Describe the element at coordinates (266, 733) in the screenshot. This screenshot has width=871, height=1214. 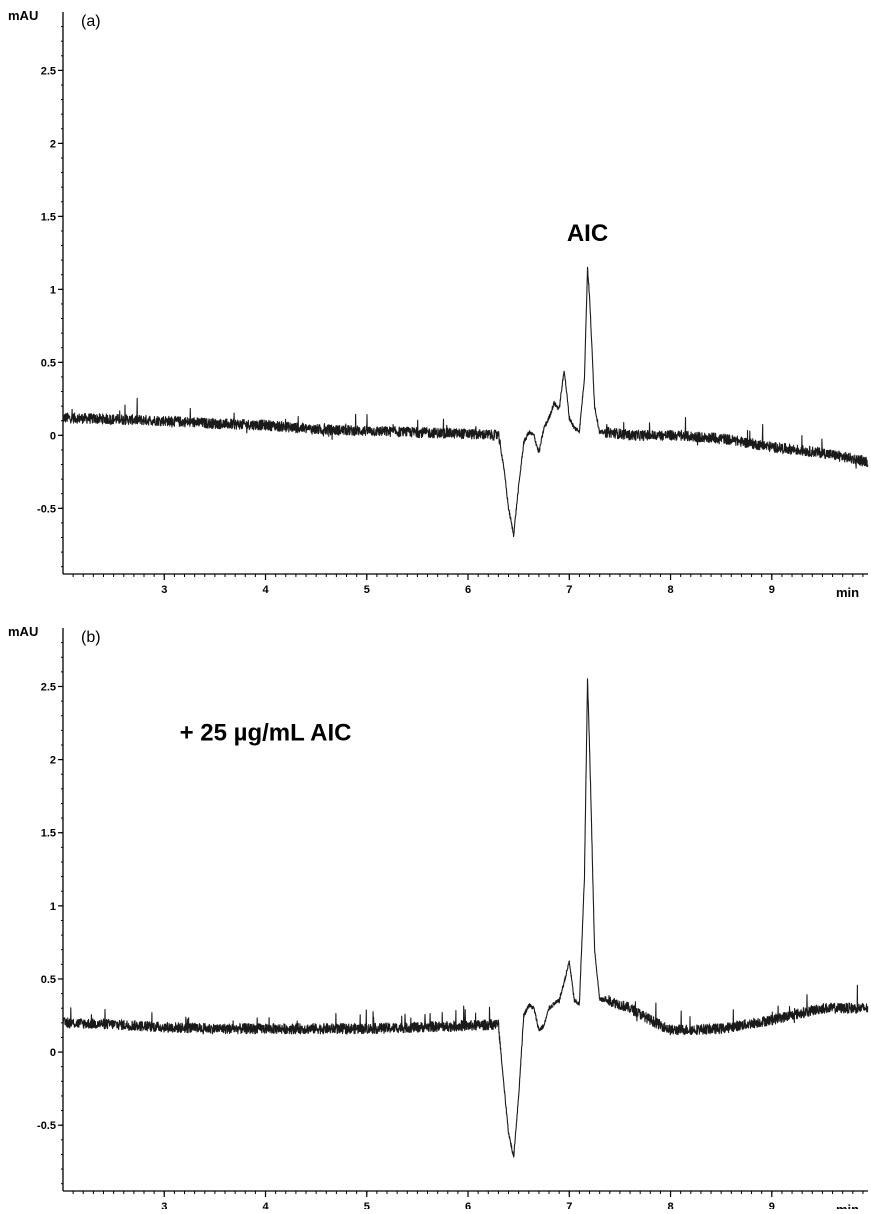
I see `peak-annotation: + 25 µg/mL AIC` at that location.